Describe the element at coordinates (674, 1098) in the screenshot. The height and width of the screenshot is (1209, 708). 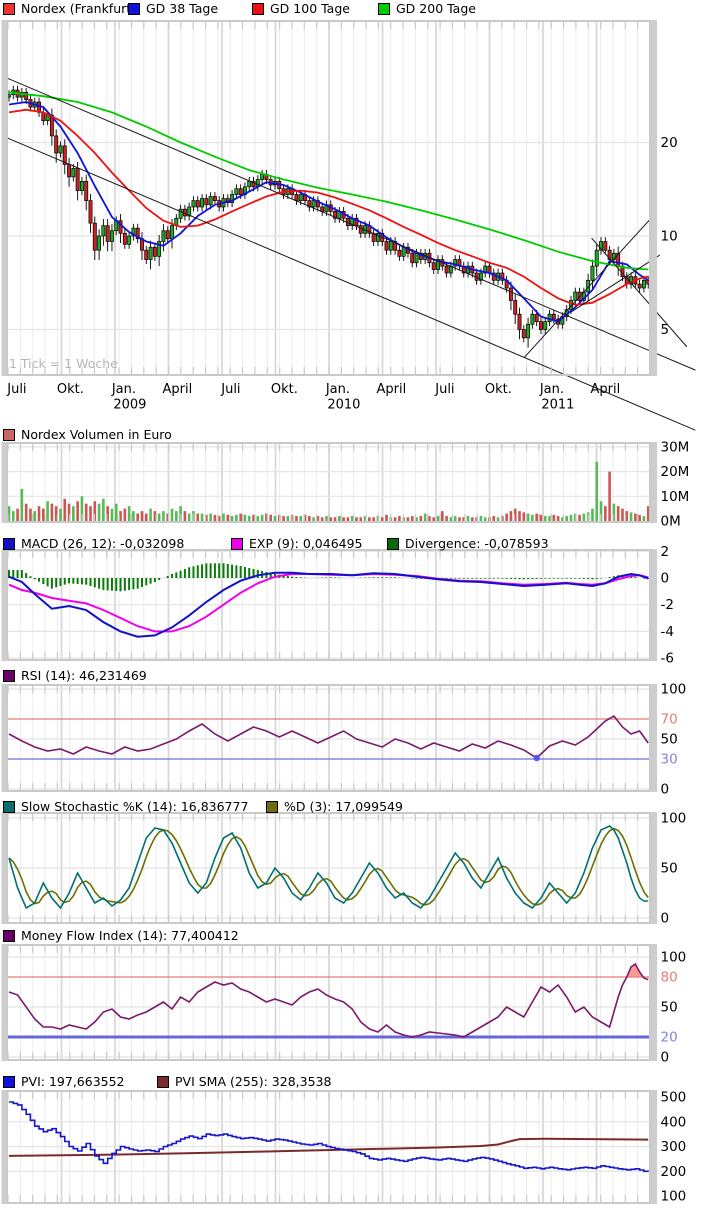
I see `y-axis-label: 500` at that location.